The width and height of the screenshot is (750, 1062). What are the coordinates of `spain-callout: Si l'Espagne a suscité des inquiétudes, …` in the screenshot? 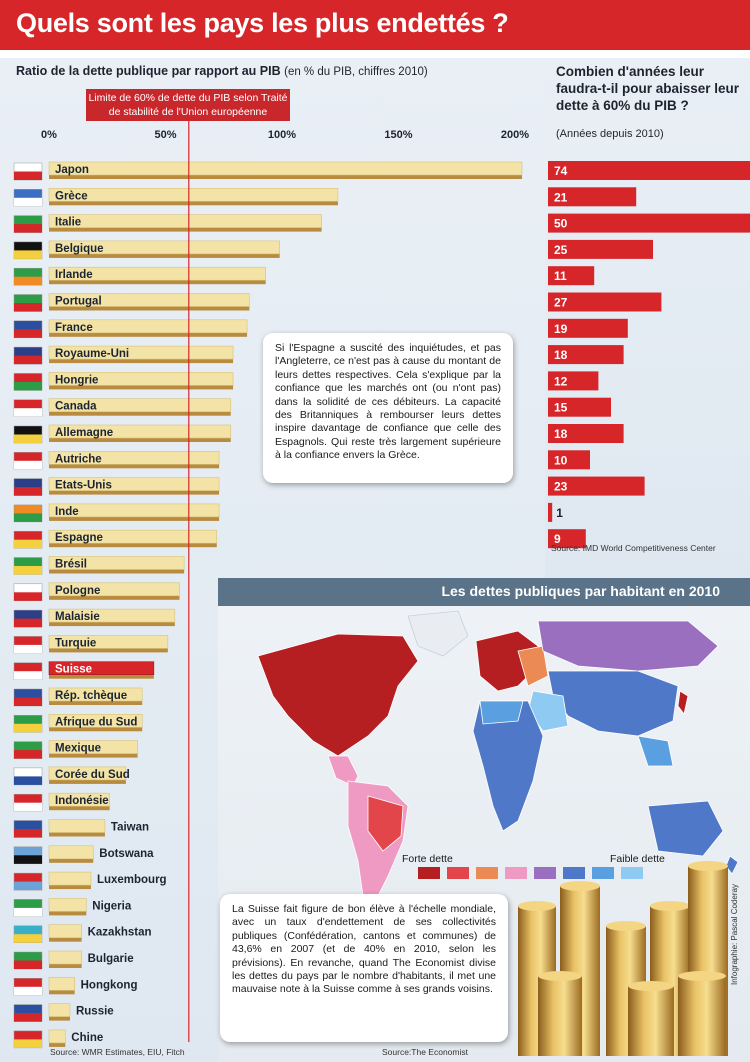 It's located at (388, 408).